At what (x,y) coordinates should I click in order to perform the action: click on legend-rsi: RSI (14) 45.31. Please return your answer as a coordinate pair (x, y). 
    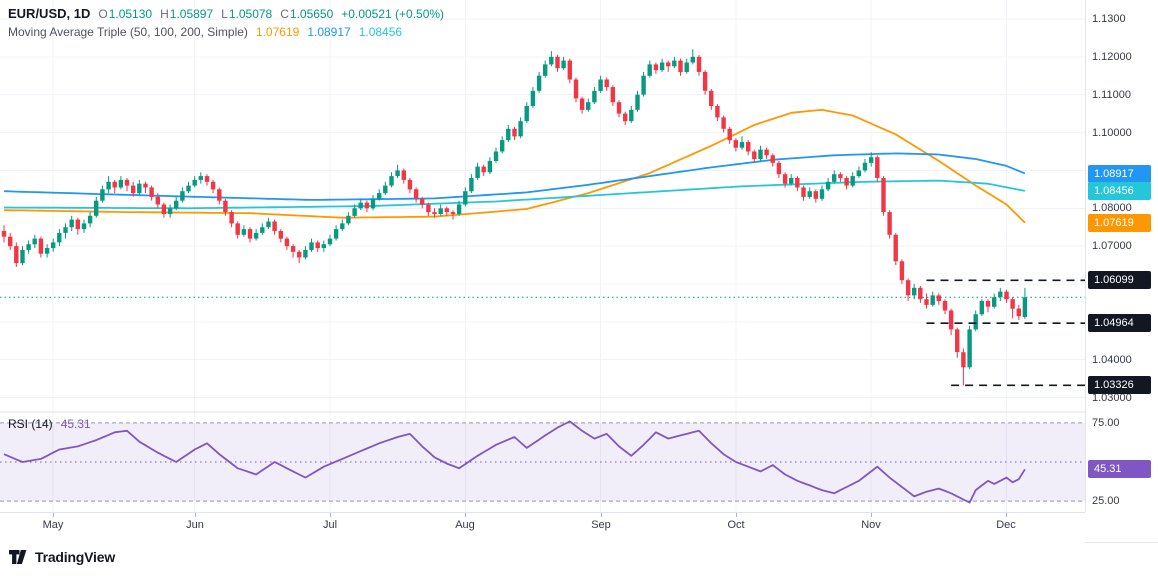
    Looking at the image, I should click on (49, 424).